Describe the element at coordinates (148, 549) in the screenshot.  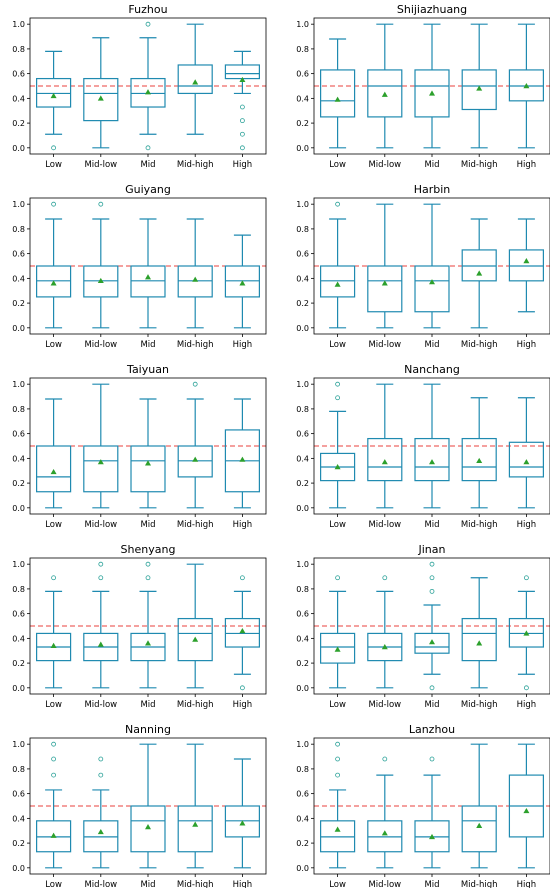
I see `chart-title: Shenyang` at that location.